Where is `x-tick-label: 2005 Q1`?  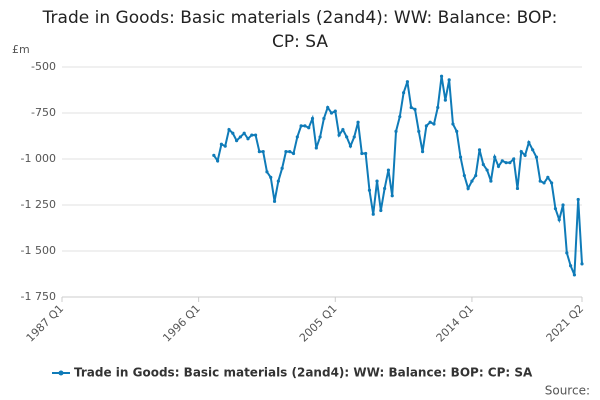 x-tick-label: 2005 Q1 is located at coordinates (318, 323).